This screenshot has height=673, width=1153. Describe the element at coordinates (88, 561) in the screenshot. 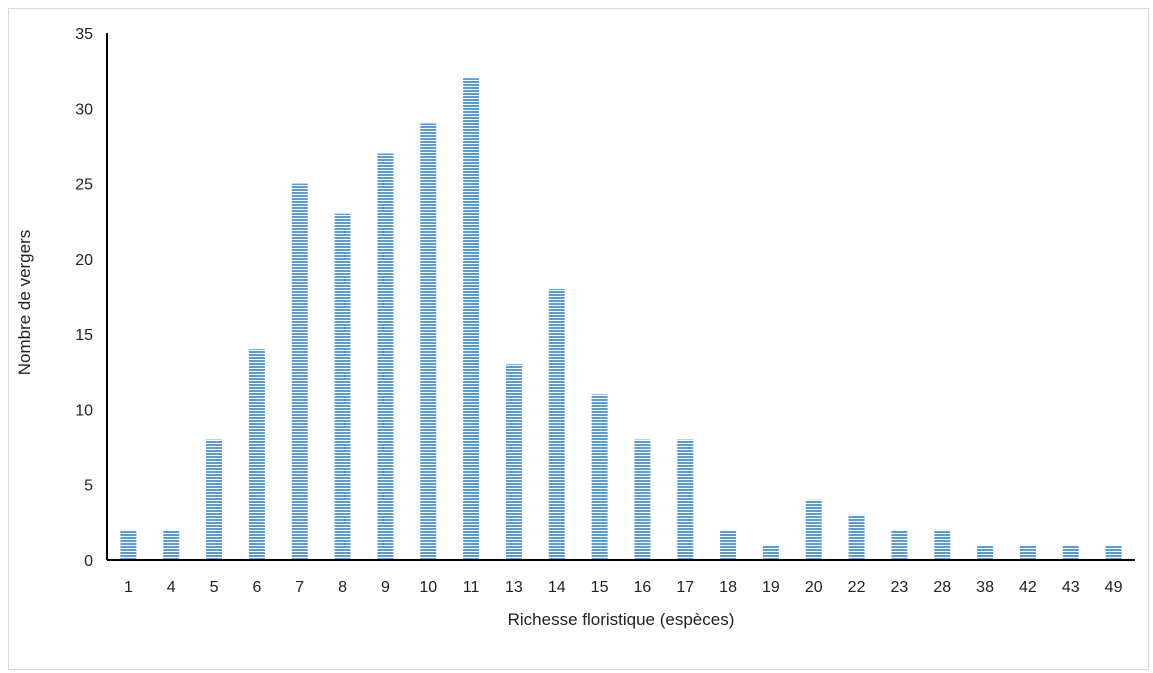

I see `y-tick-label: 0` at that location.